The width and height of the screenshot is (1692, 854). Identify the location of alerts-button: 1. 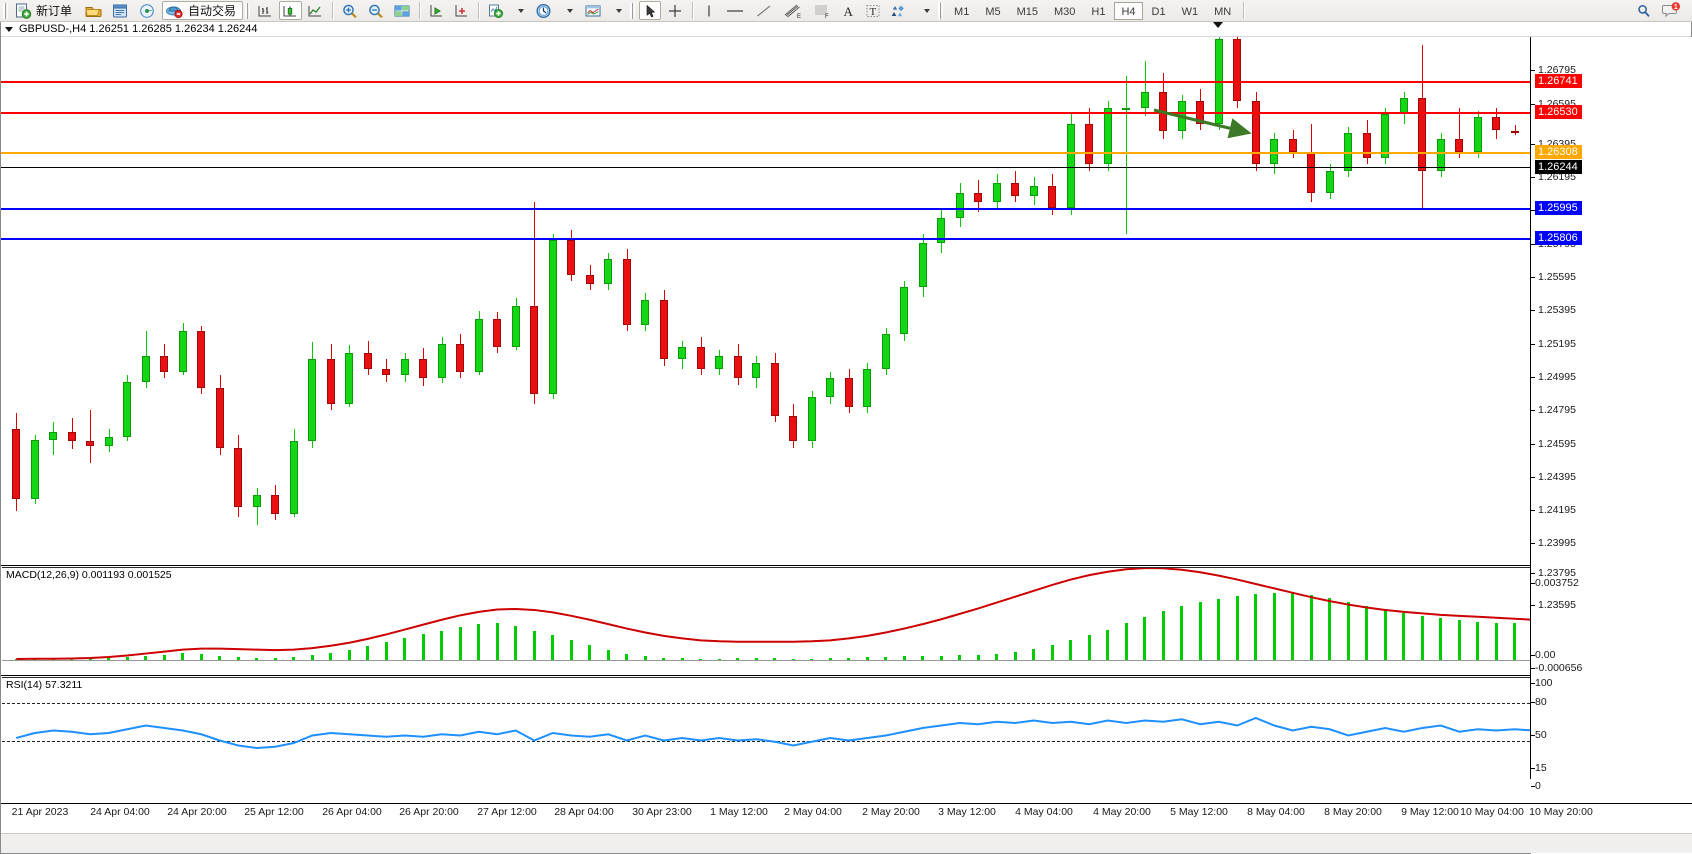
(1671, 10).